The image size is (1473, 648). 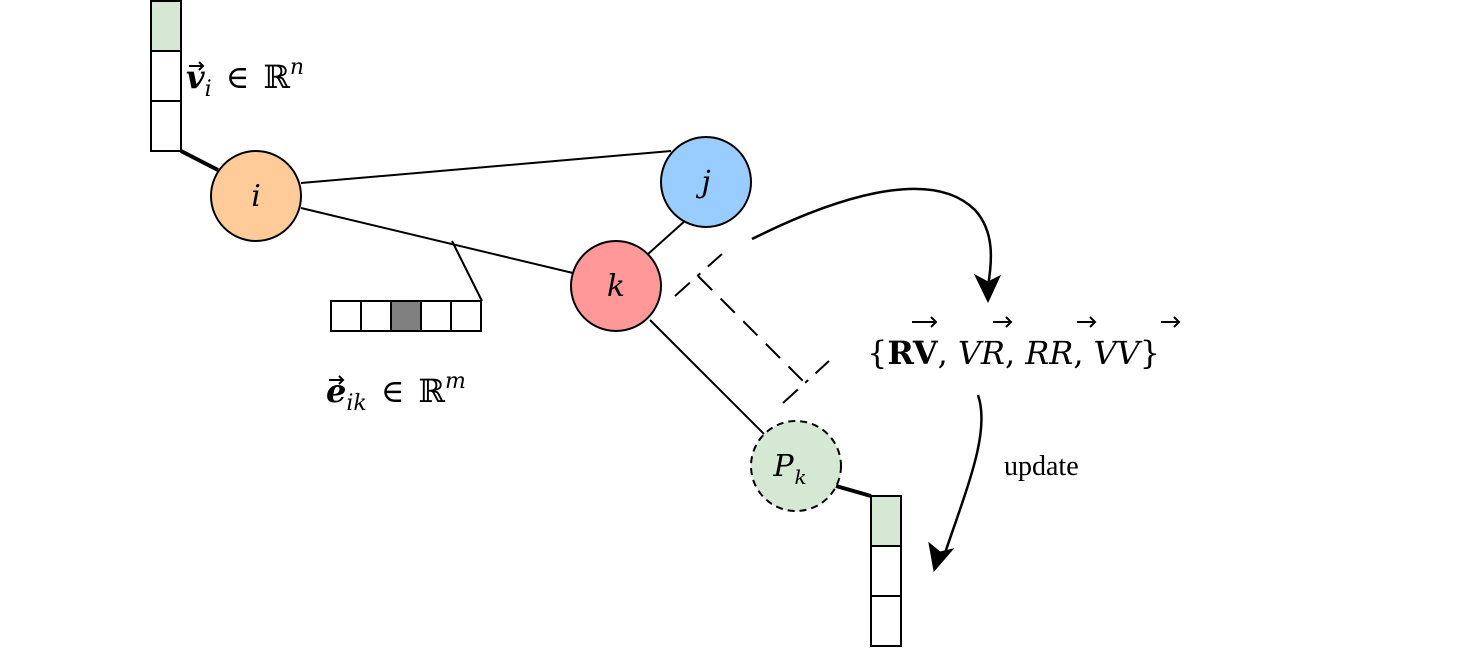 I want to click on node-j-circle, so click(x=706, y=182).